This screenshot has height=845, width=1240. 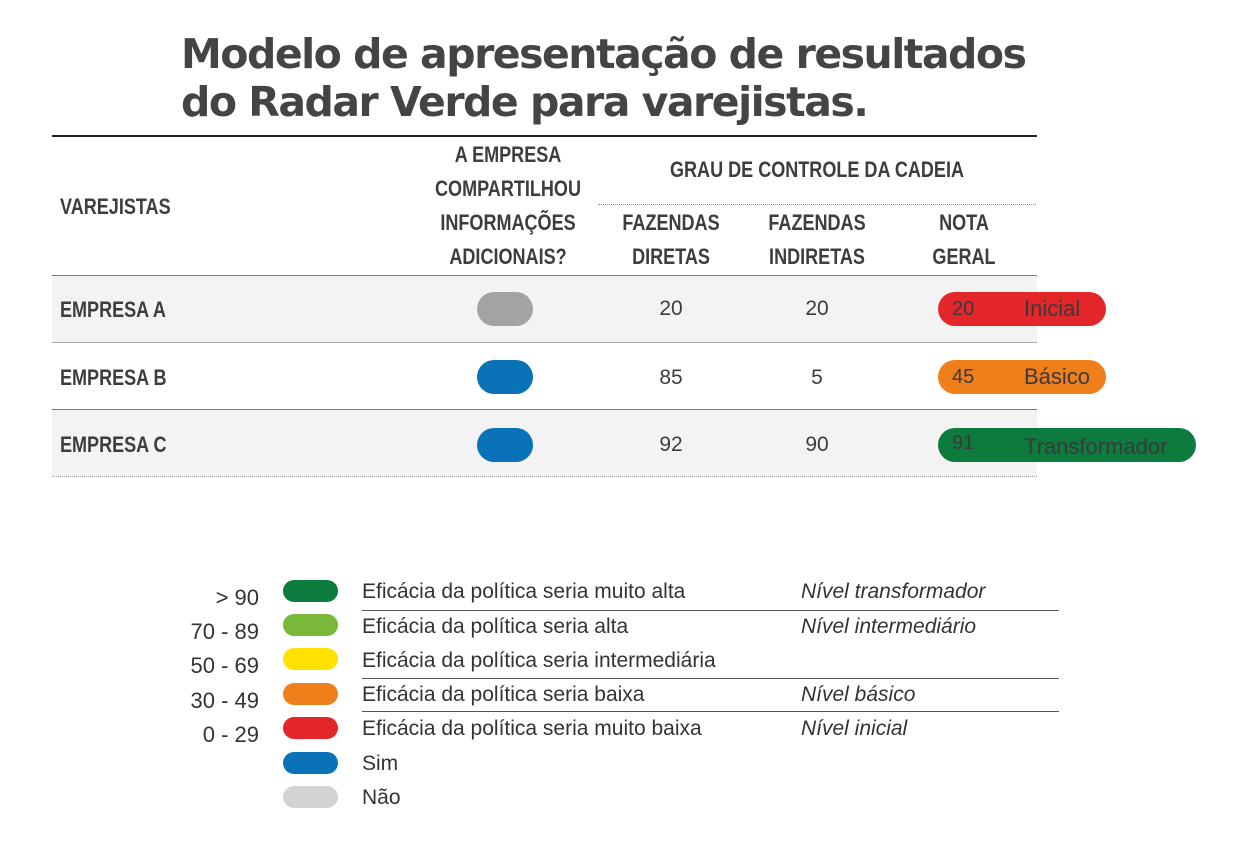 What do you see at coordinates (495, 626) in the screenshot?
I see `legend-text: Eficácia da política seria alta` at bounding box center [495, 626].